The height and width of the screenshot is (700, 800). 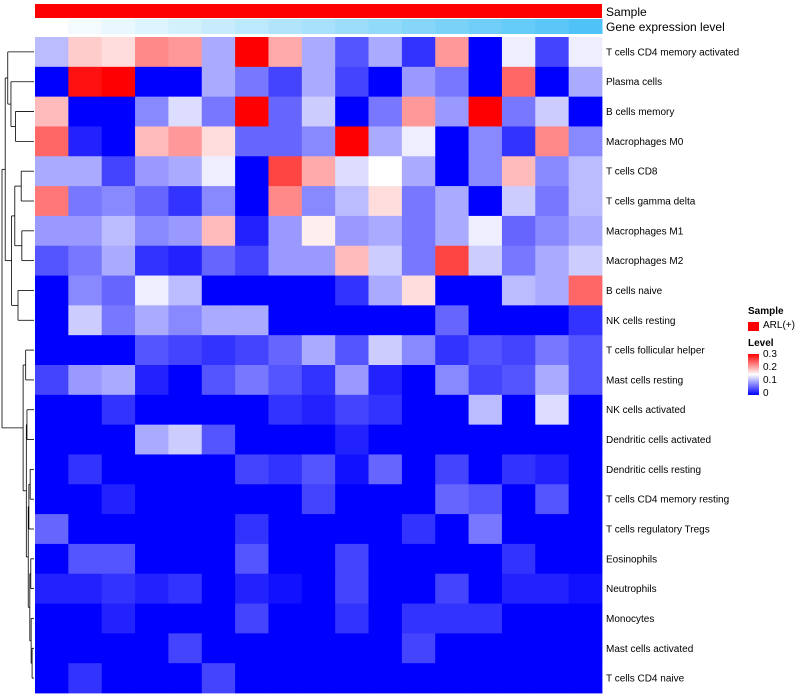 What do you see at coordinates (766, 311) in the screenshot?
I see `legend-sample-title: Sample` at bounding box center [766, 311].